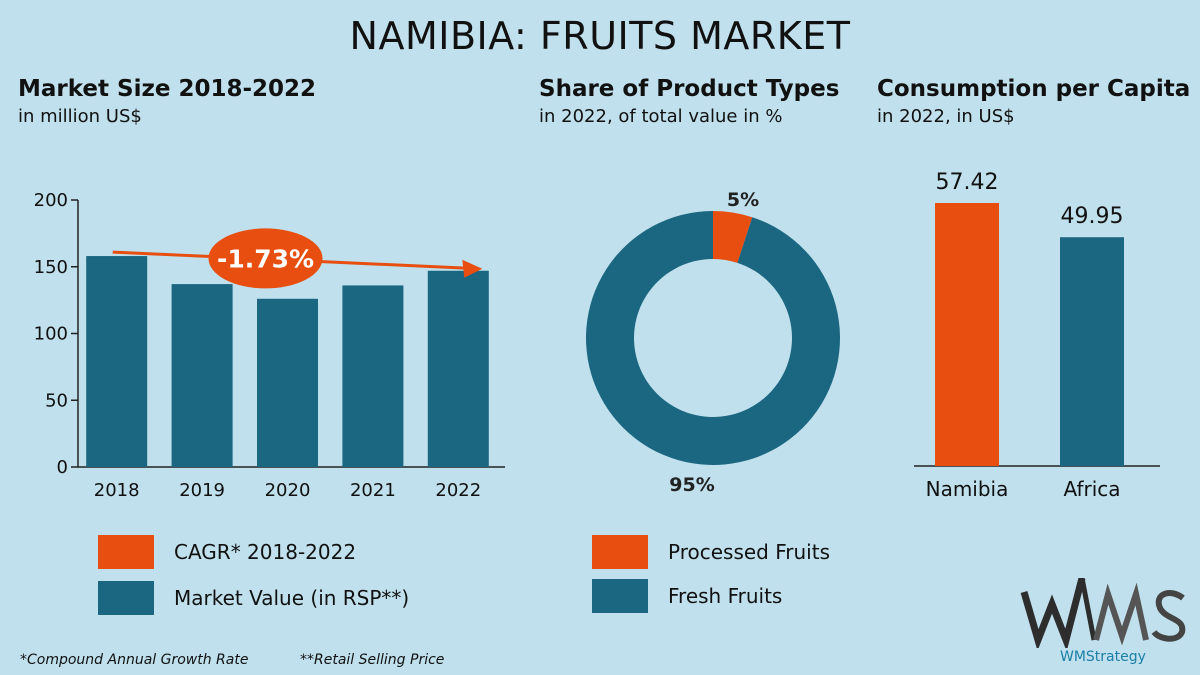  What do you see at coordinates (56, 400) in the screenshot?
I see `y-tick-label: 50` at bounding box center [56, 400].